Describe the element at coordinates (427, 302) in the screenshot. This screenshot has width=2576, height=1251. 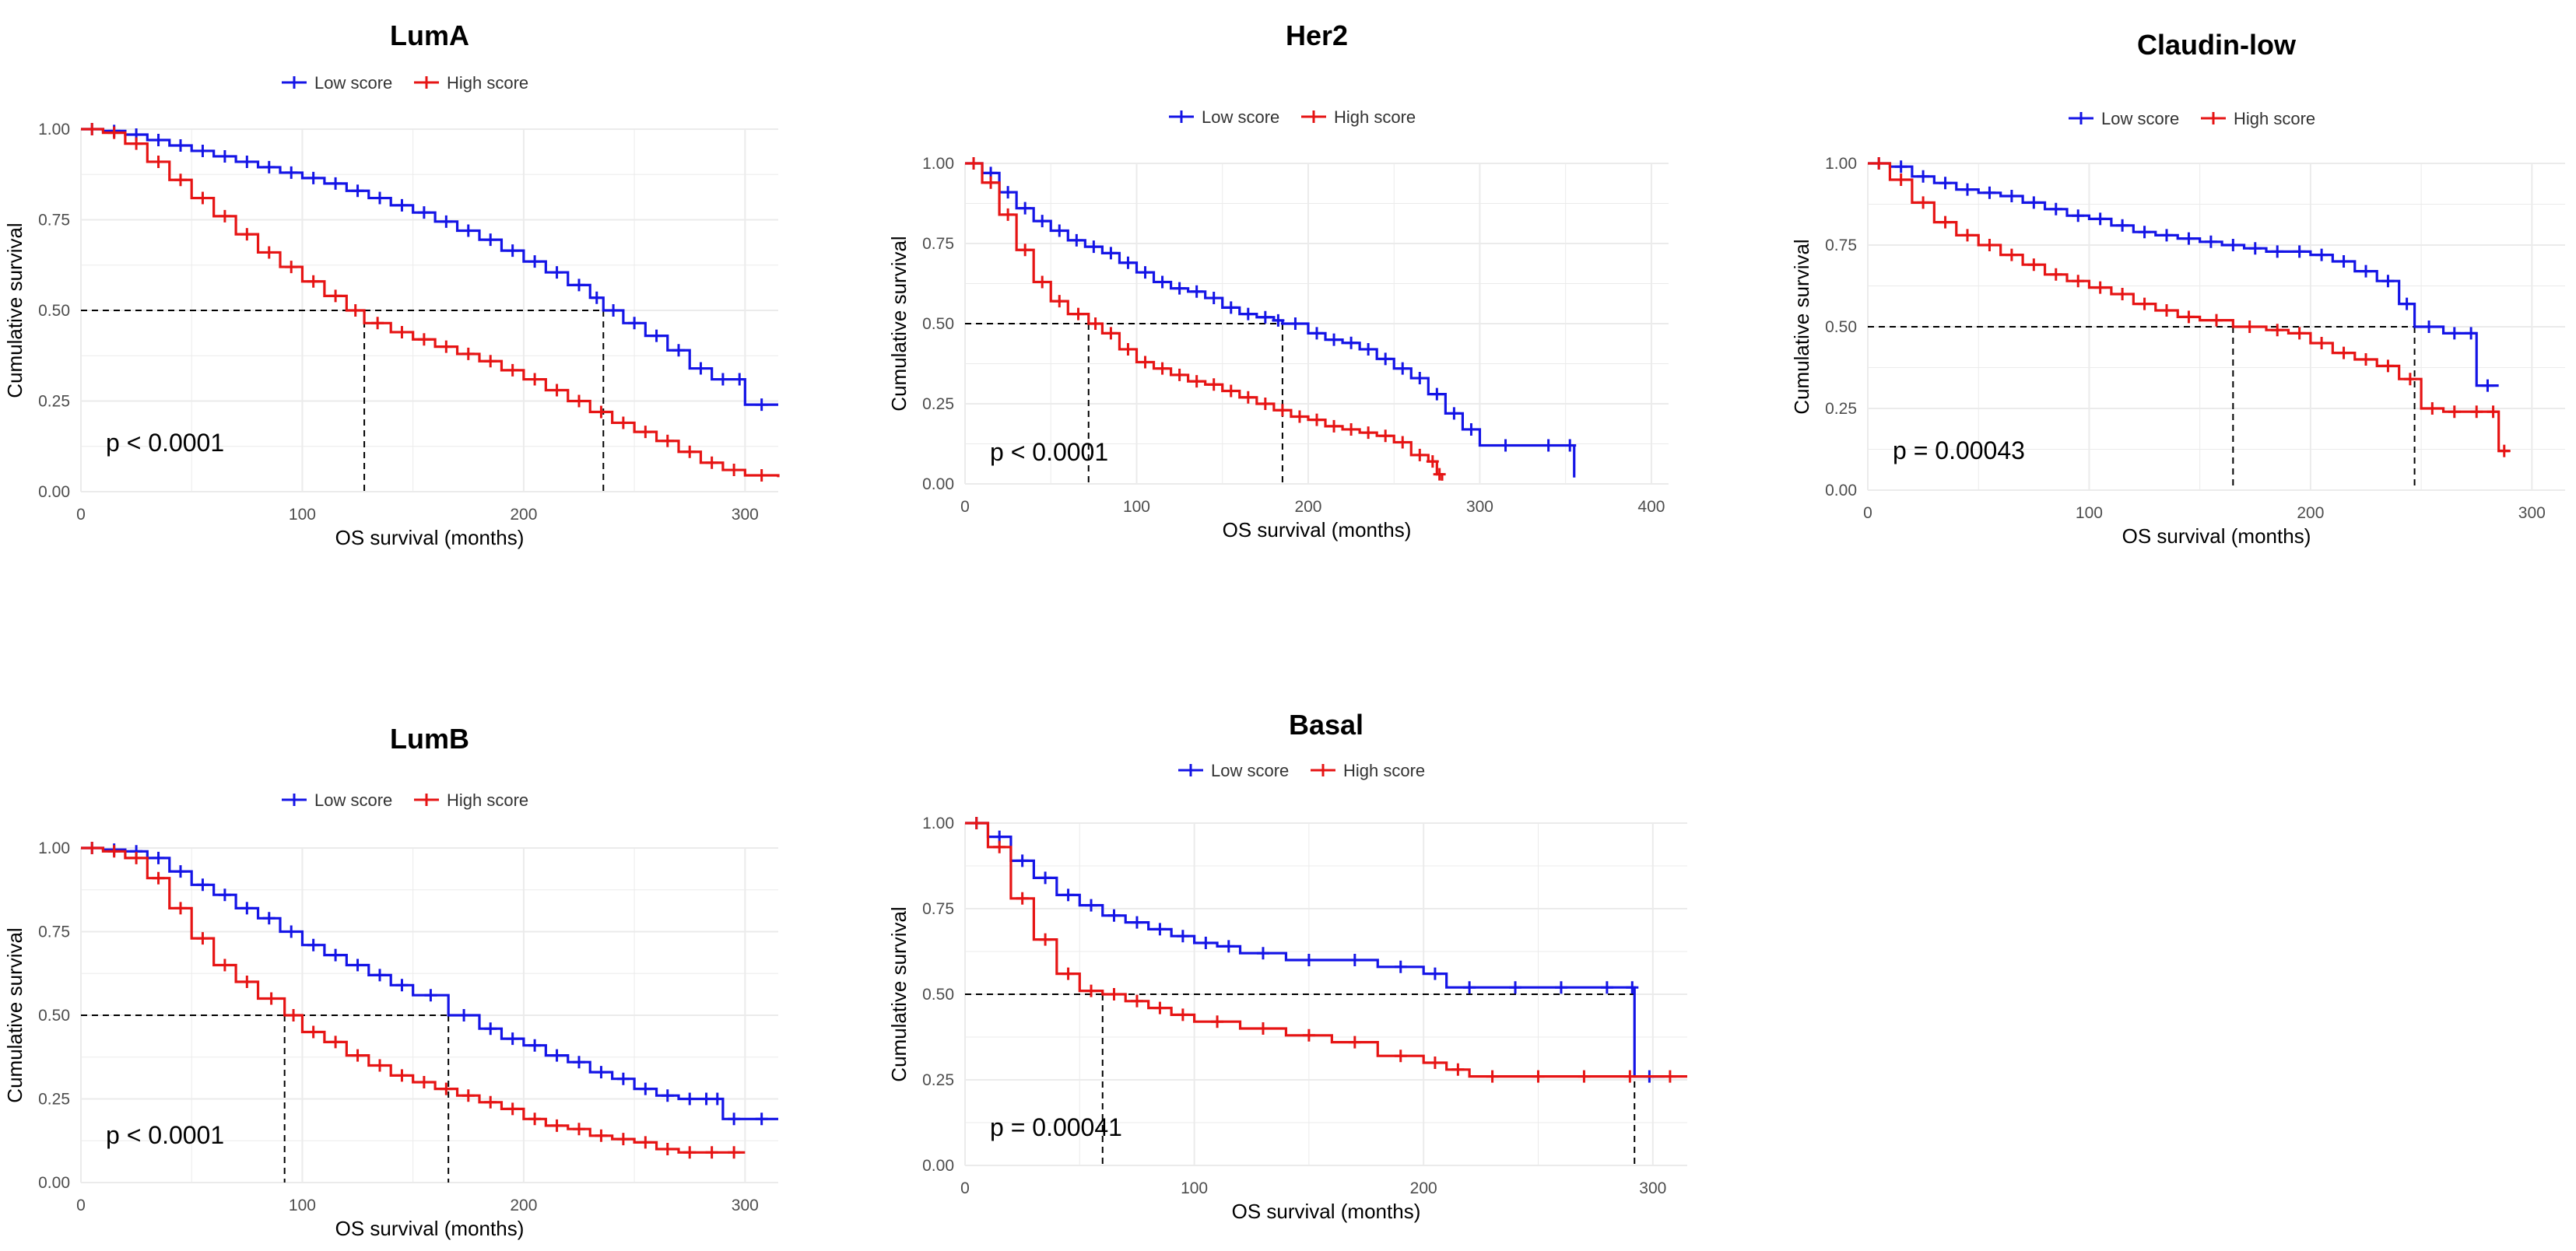
I see `high-score-censor-marks` at that location.